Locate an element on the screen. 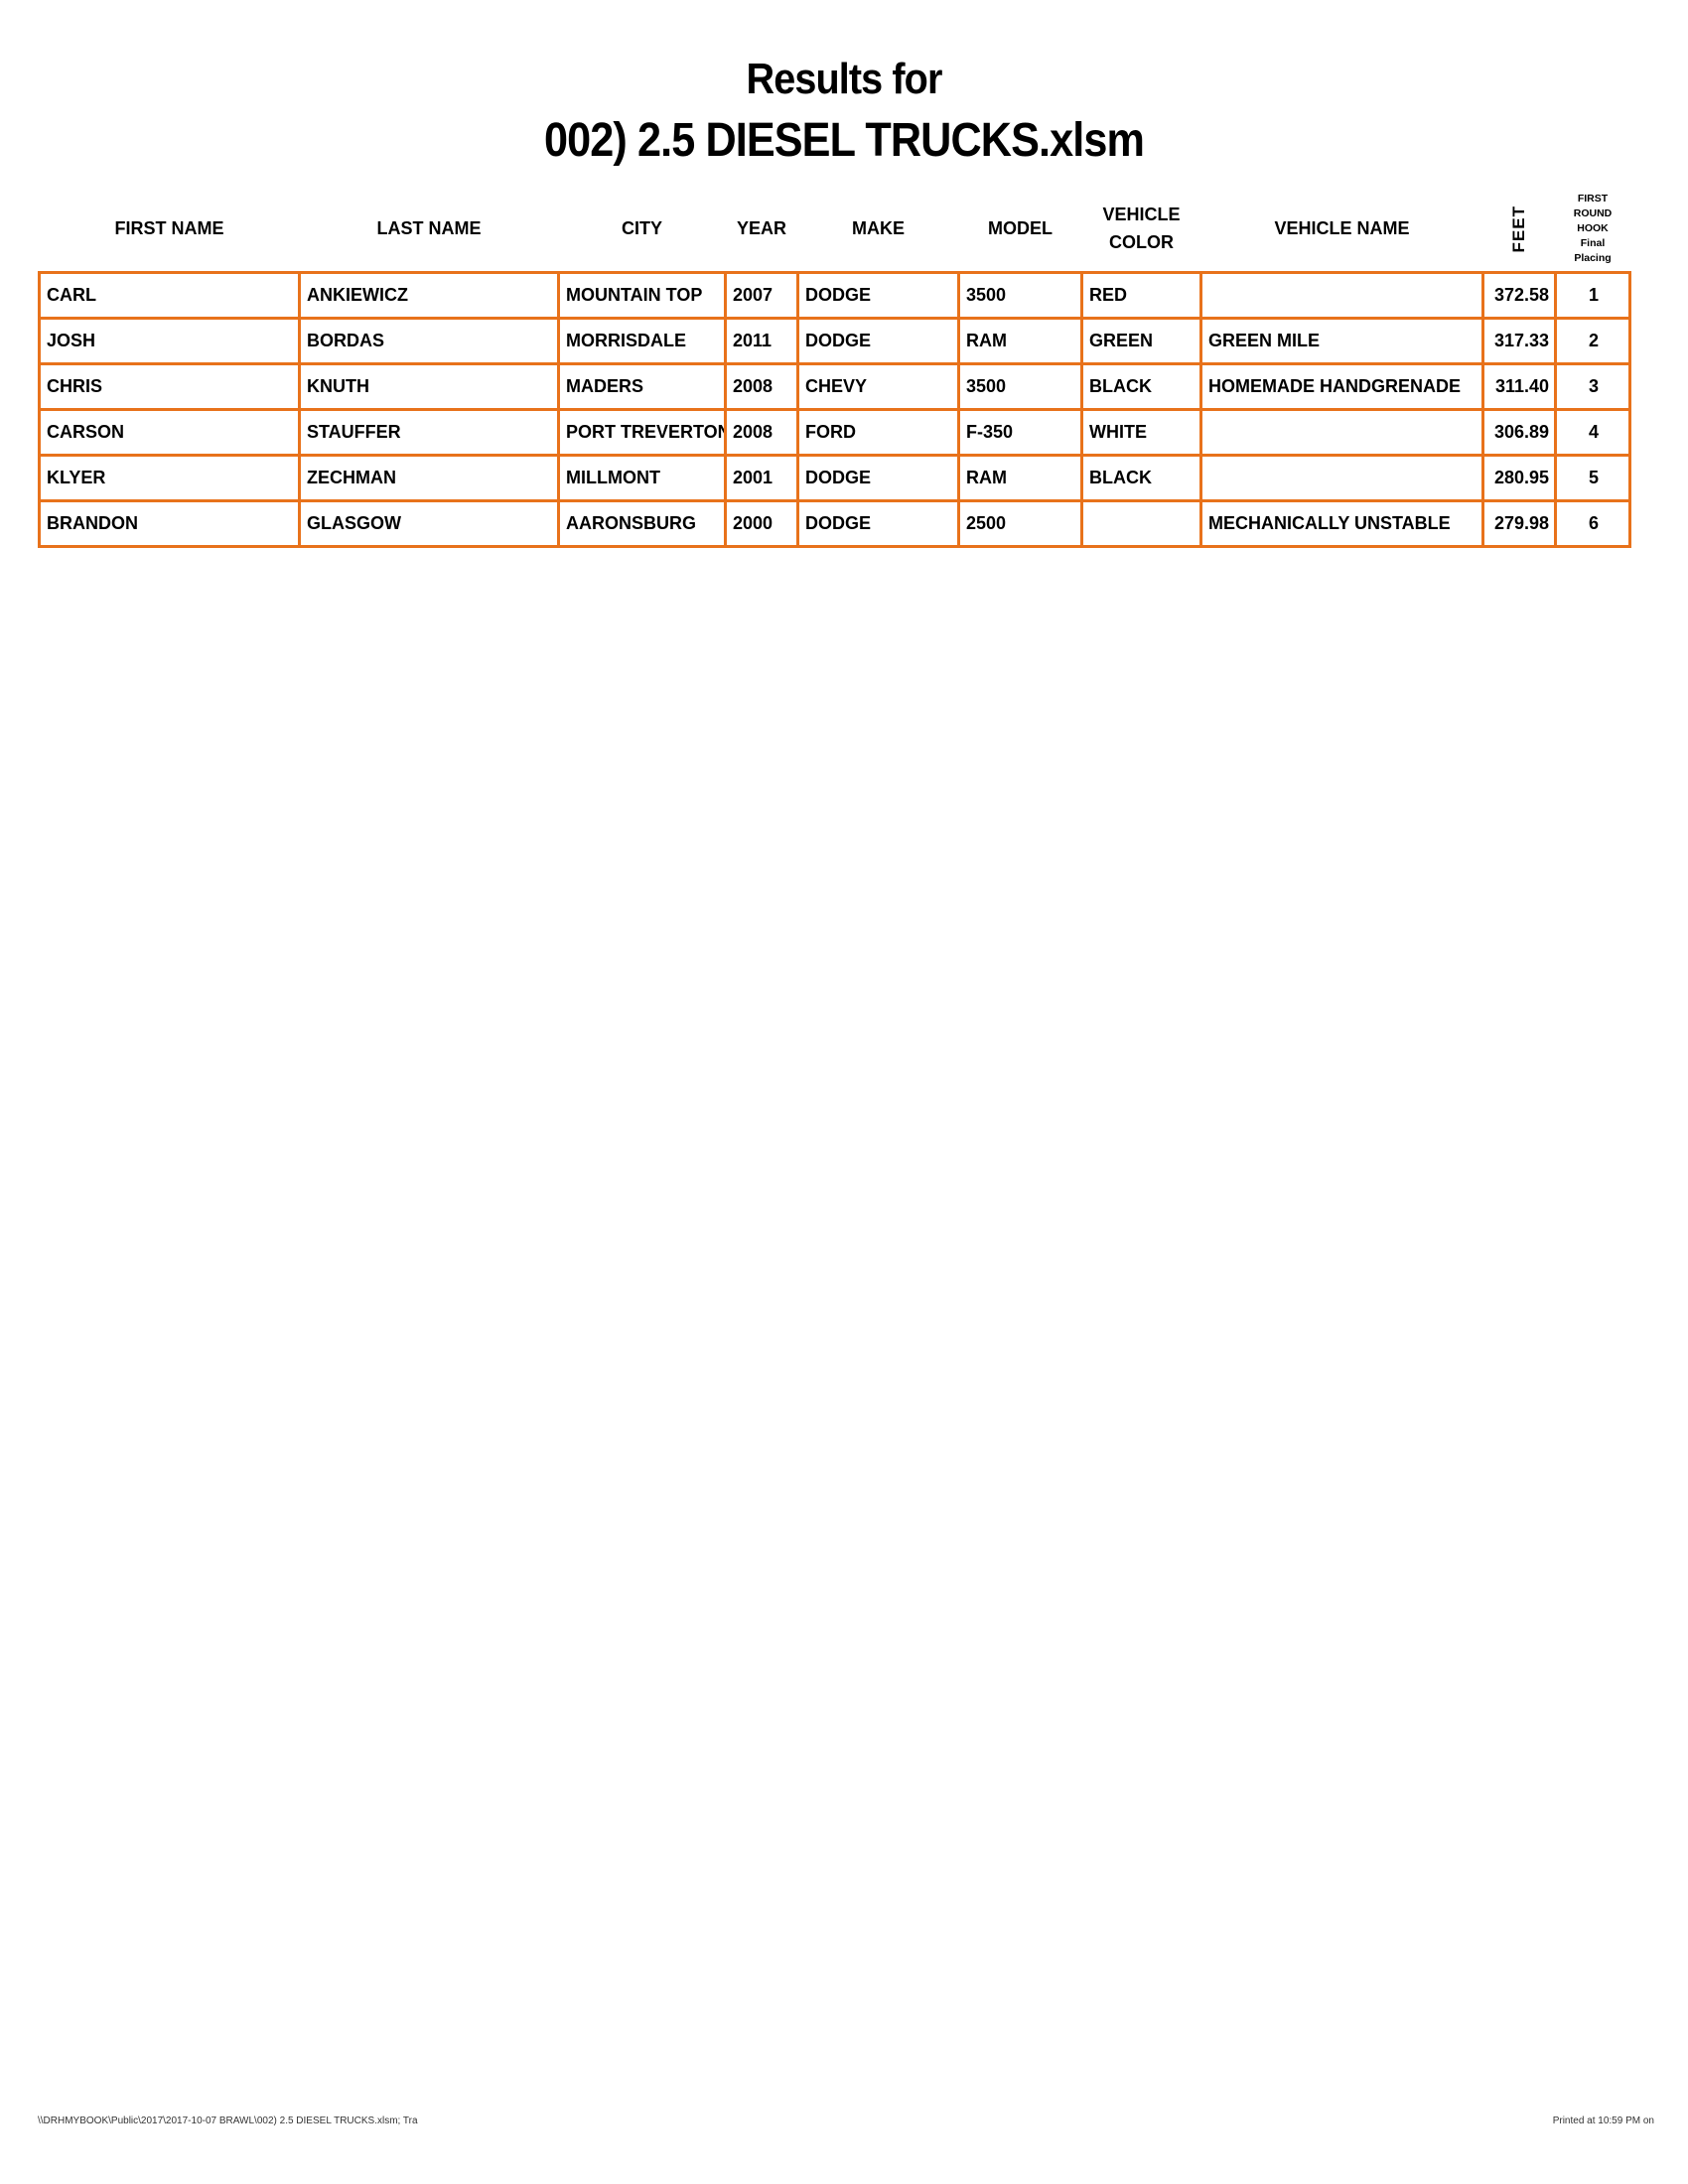  footer-printed-at: Printed at 10:59 PM on is located at coordinates (1603, 2121).